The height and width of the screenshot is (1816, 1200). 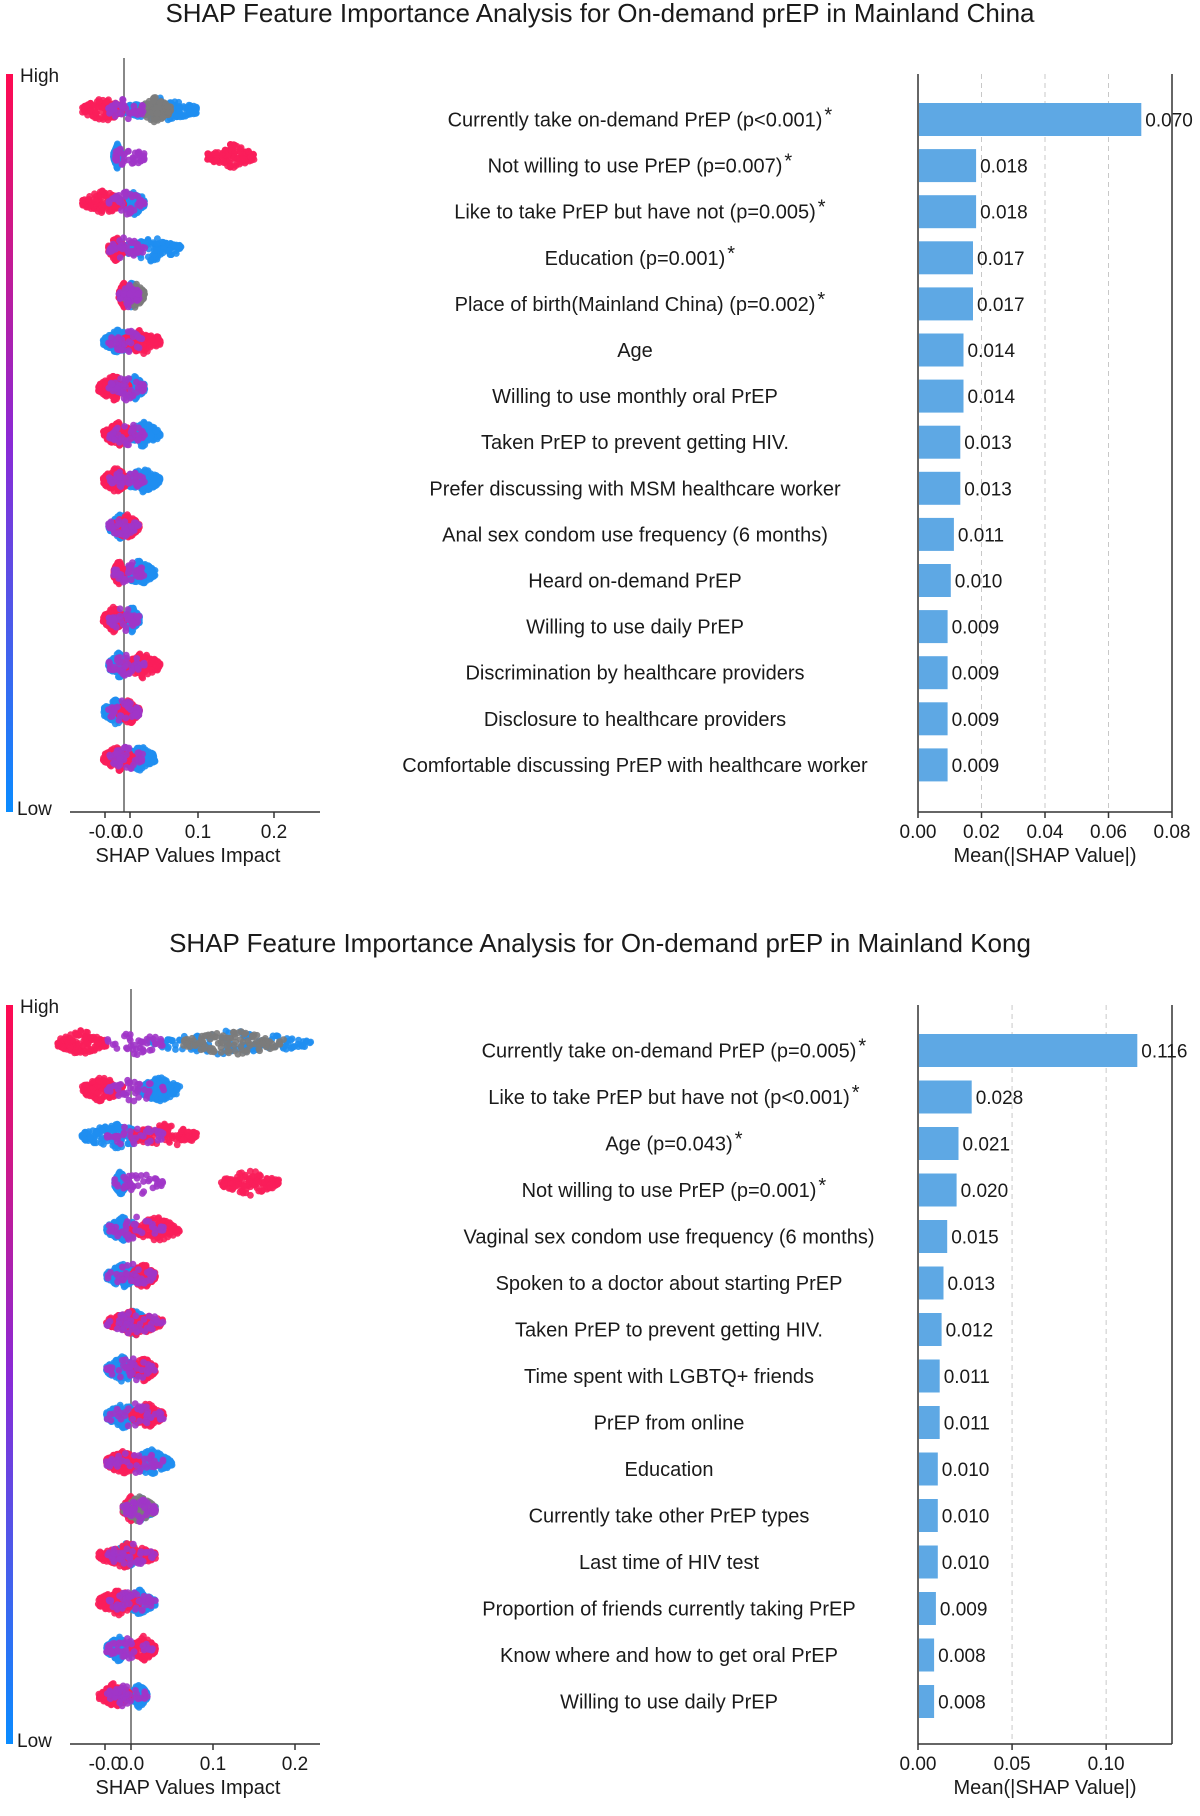 What do you see at coordinates (154, 97) in the screenshot?
I see `grey-dot` at bounding box center [154, 97].